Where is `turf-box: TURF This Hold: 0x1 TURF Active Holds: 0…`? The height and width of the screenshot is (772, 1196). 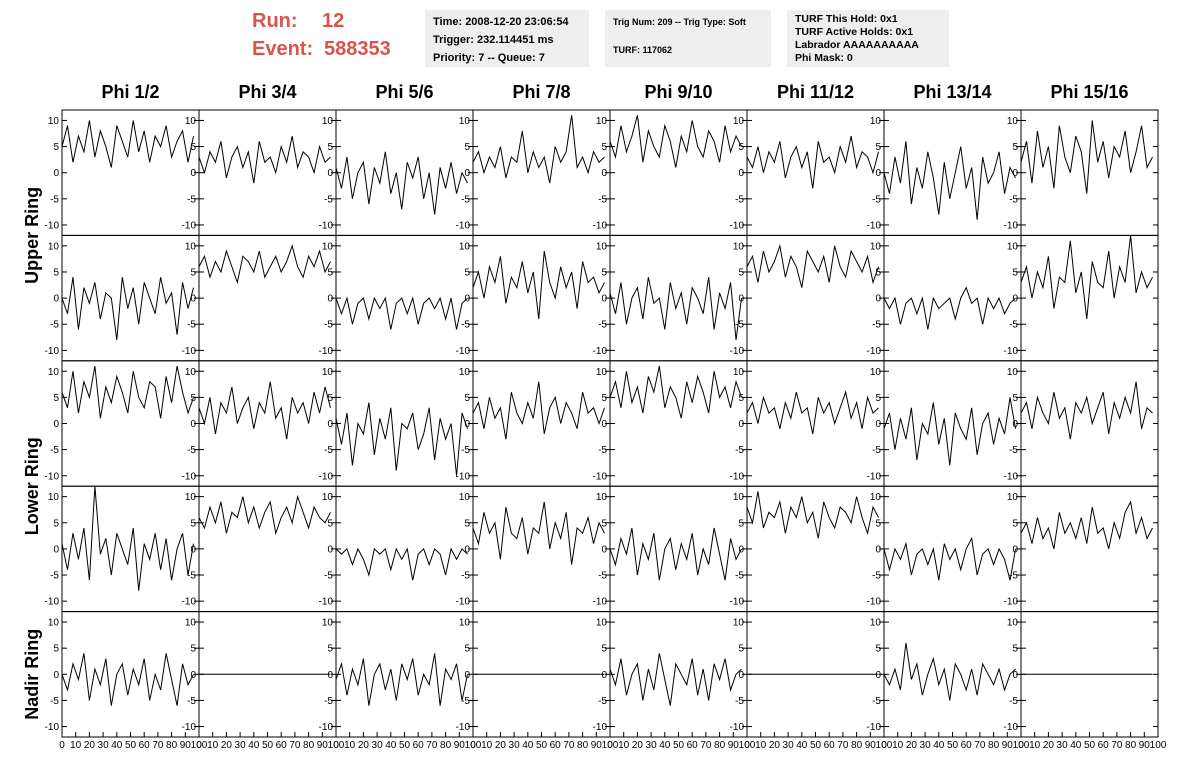
turf-box: TURF This Hold: 0x1 TURF Active Holds: 0… is located at coordinates (868, 38).